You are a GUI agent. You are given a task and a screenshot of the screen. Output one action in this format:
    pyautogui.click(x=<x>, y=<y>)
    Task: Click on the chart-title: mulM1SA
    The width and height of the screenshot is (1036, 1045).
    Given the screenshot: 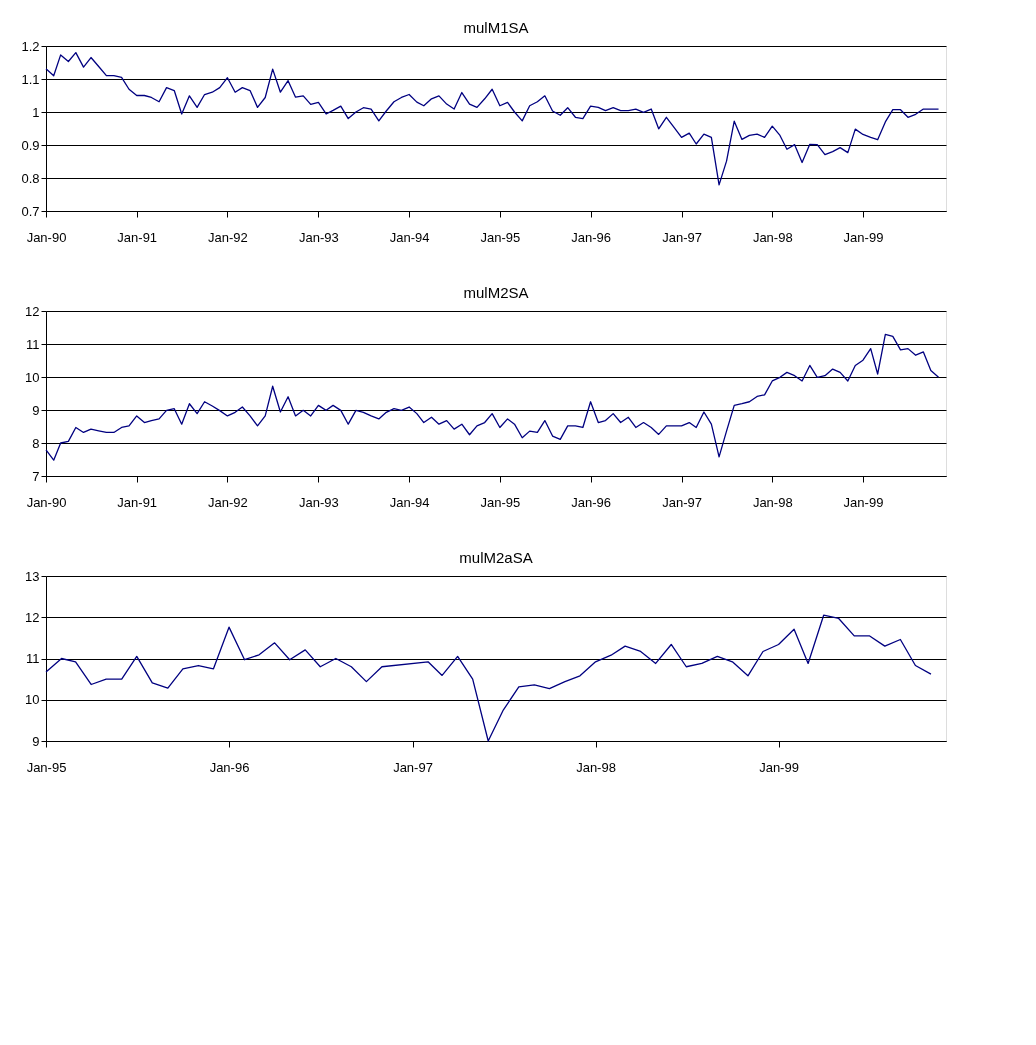 What is the action you would take?
    pyautogui.click(x=496, y=27)
    